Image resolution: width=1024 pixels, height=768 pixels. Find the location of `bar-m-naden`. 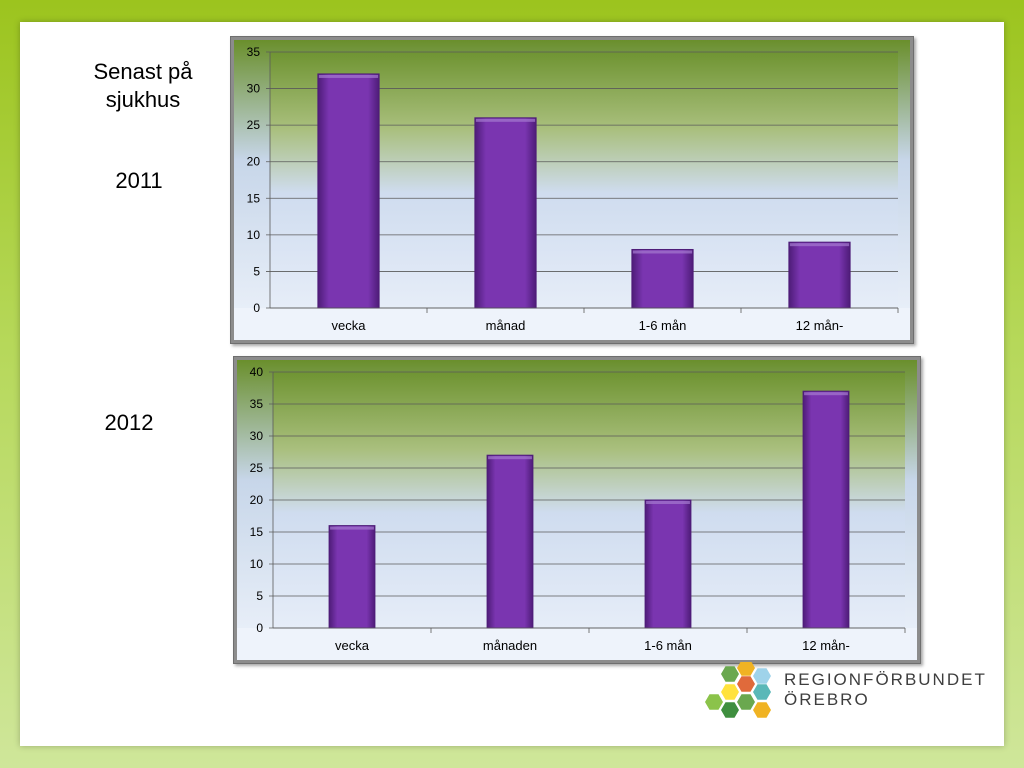

bar-m-naden is located at coordinates (510, 541).